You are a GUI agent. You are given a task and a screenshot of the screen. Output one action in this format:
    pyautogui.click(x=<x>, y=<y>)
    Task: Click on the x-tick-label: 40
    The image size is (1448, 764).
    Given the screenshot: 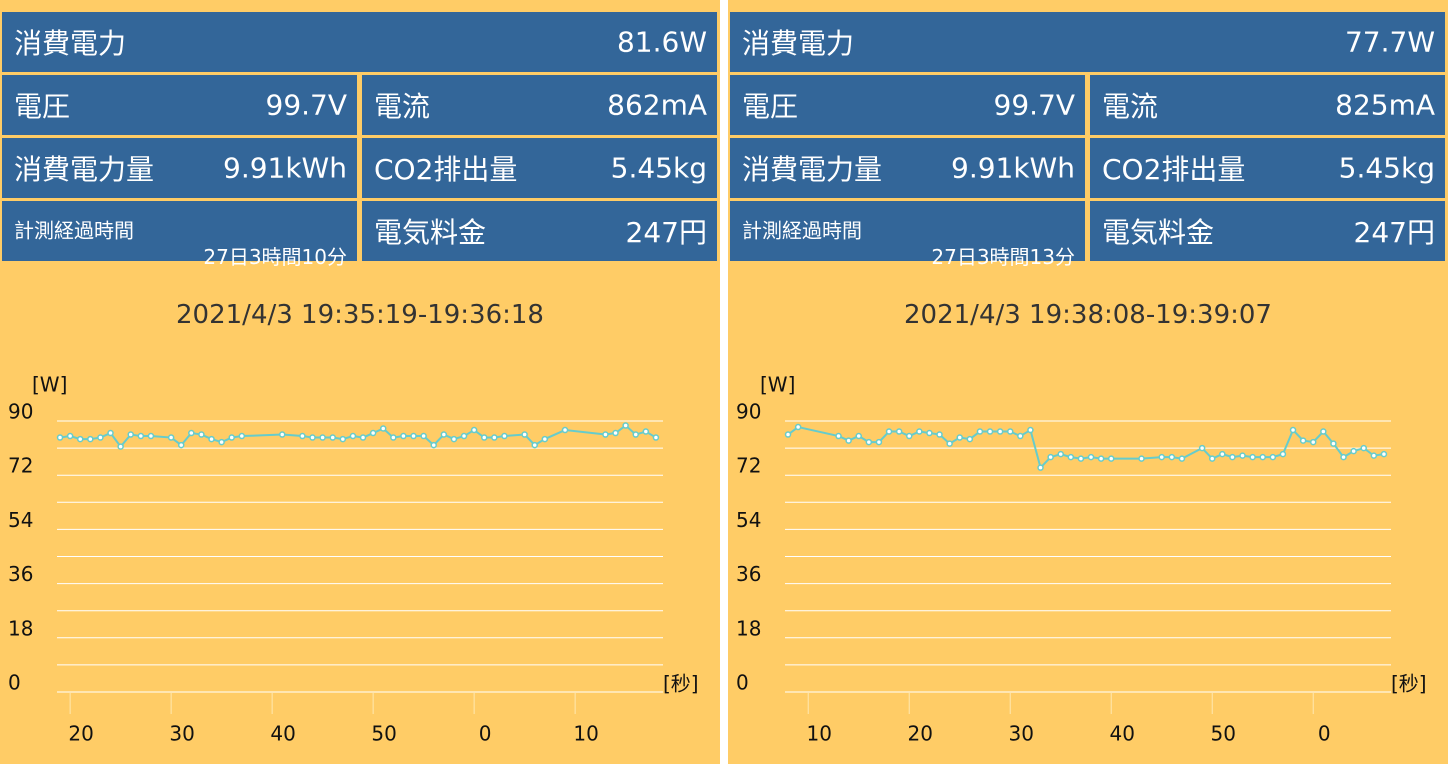 What is the action you would take?
    pyautogui.click(x=282, y=734)
    